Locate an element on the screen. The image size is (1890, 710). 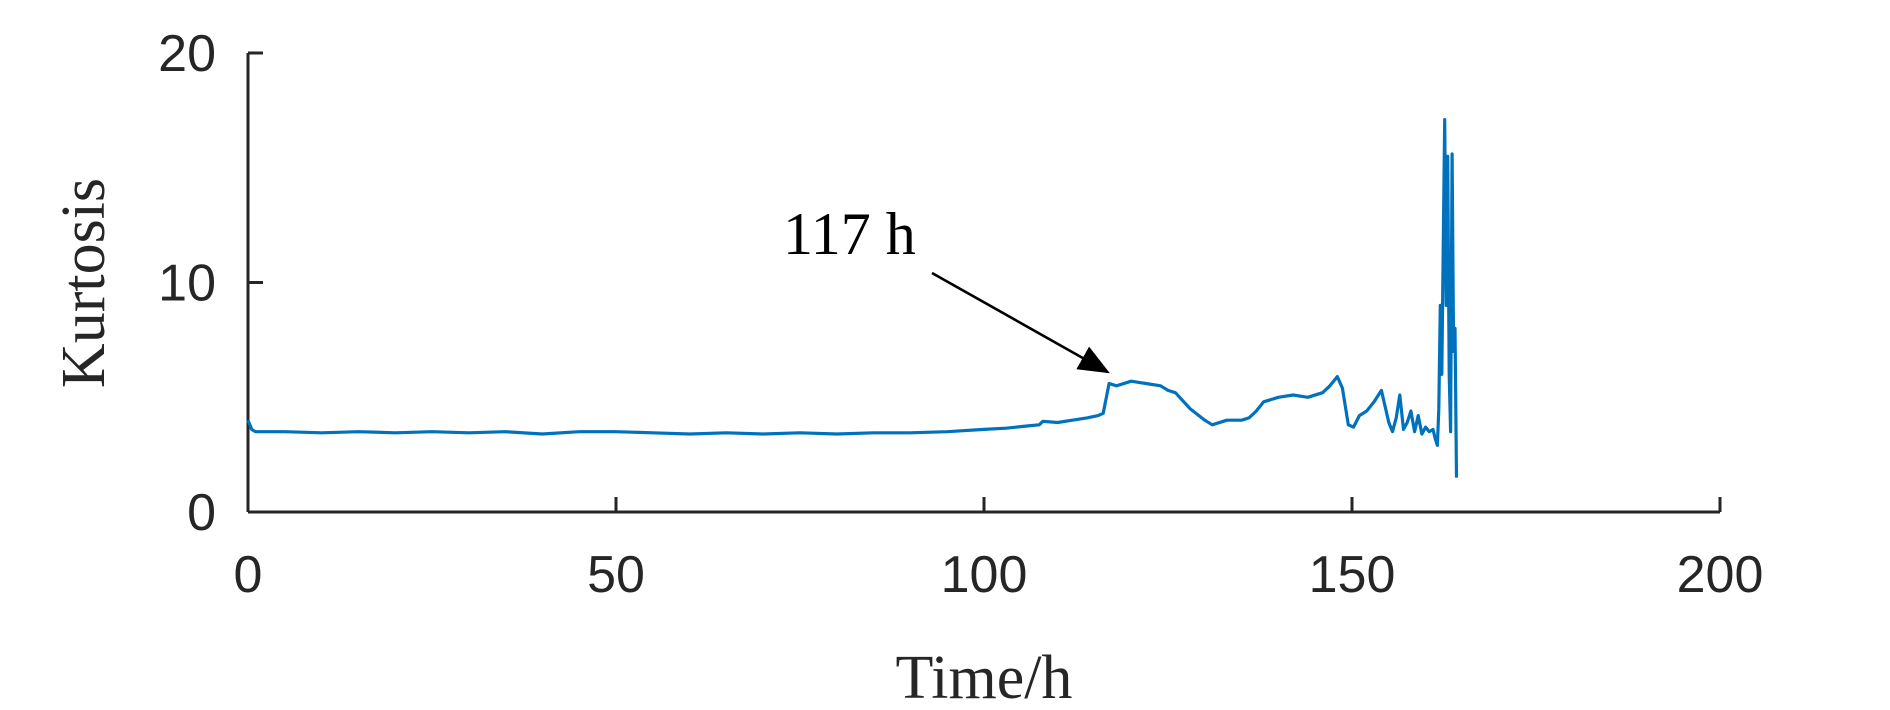
y-tick-label: 0 is located at coordinates (201, 513).